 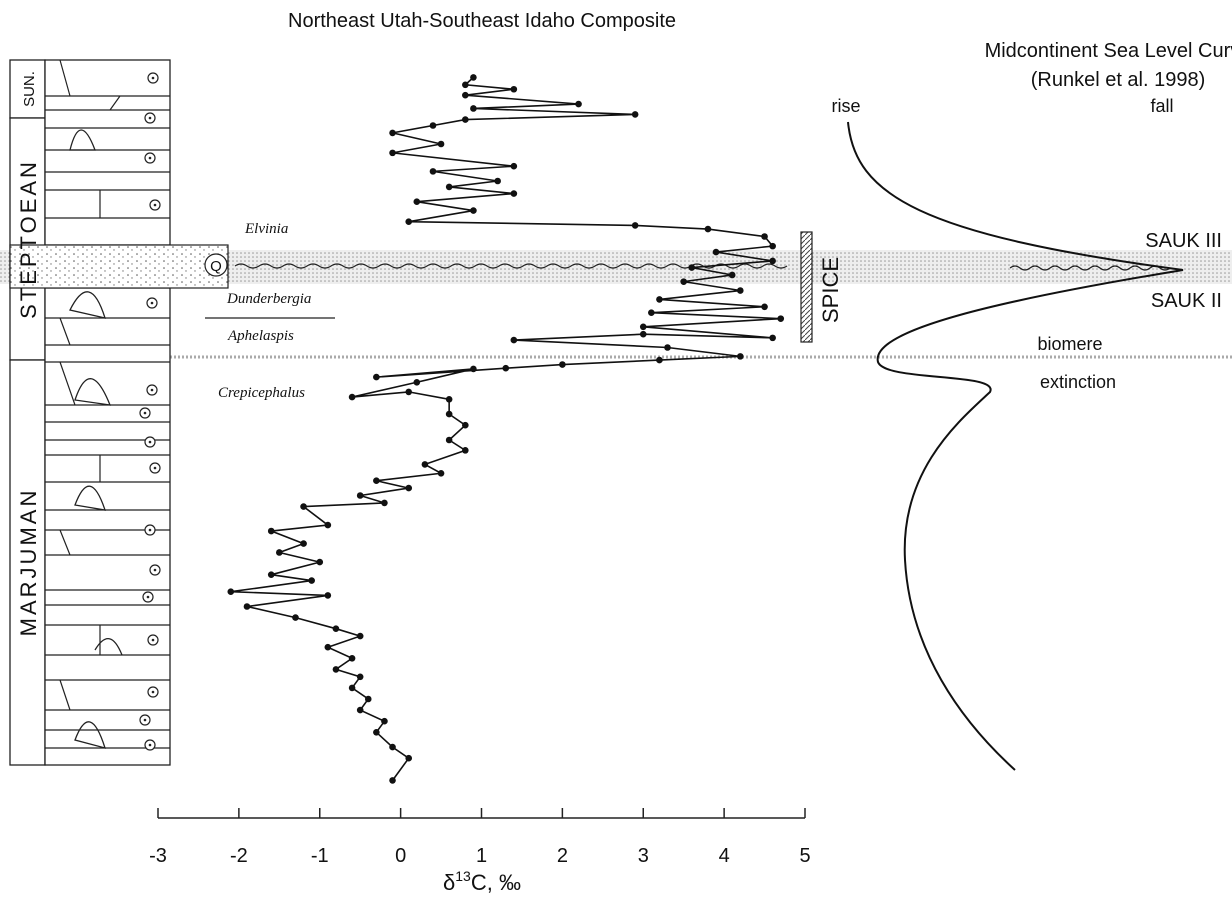 I want to click on sea-level-title: Midcontinent Sea Level Curve, so click(x=1108, y=51).